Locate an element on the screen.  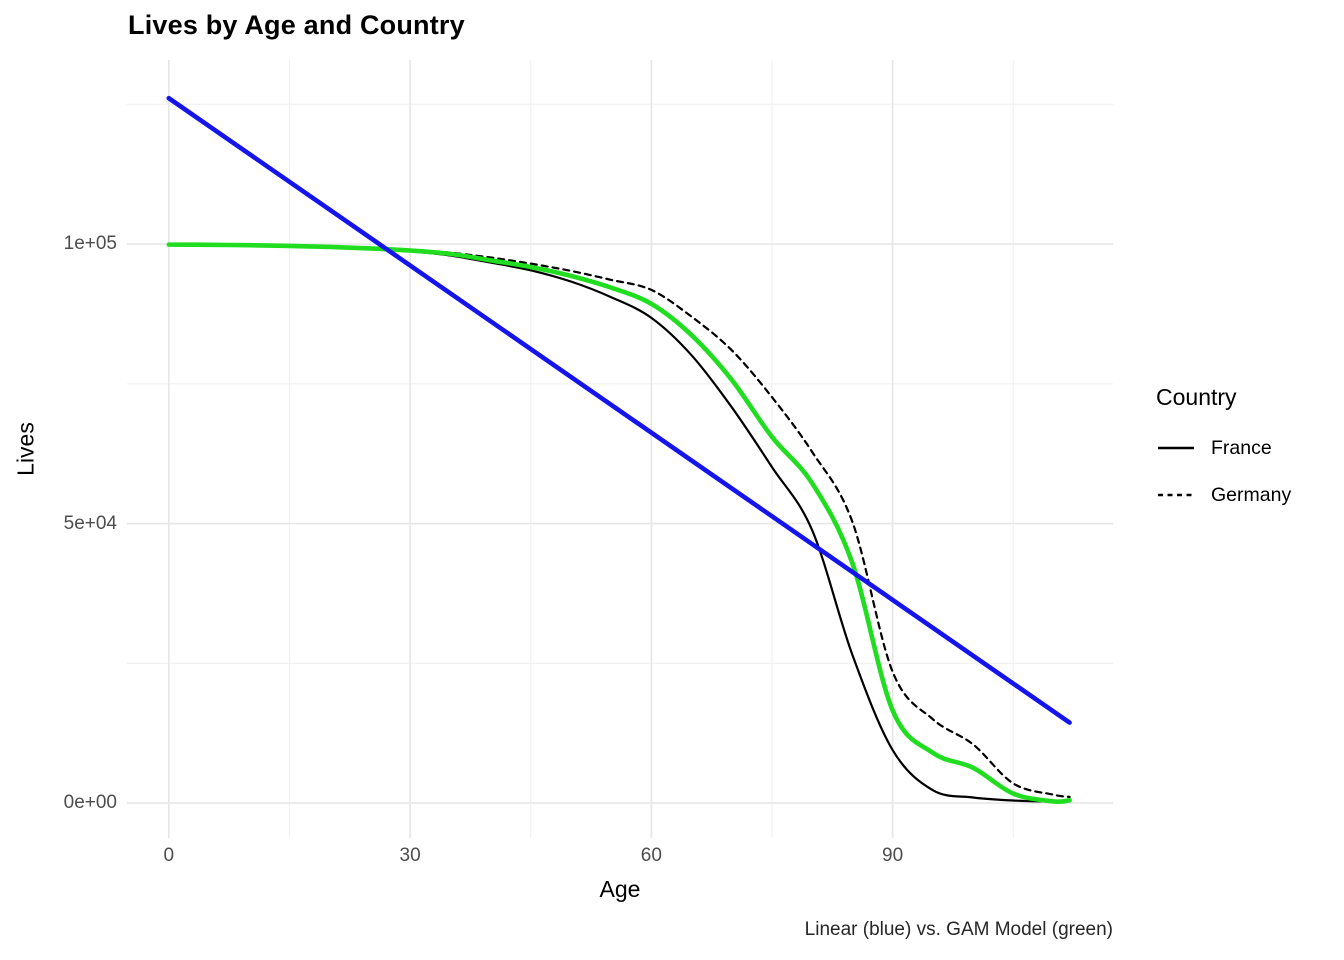
legend-item-germany: Germany is located at coordinates (1223, 495).